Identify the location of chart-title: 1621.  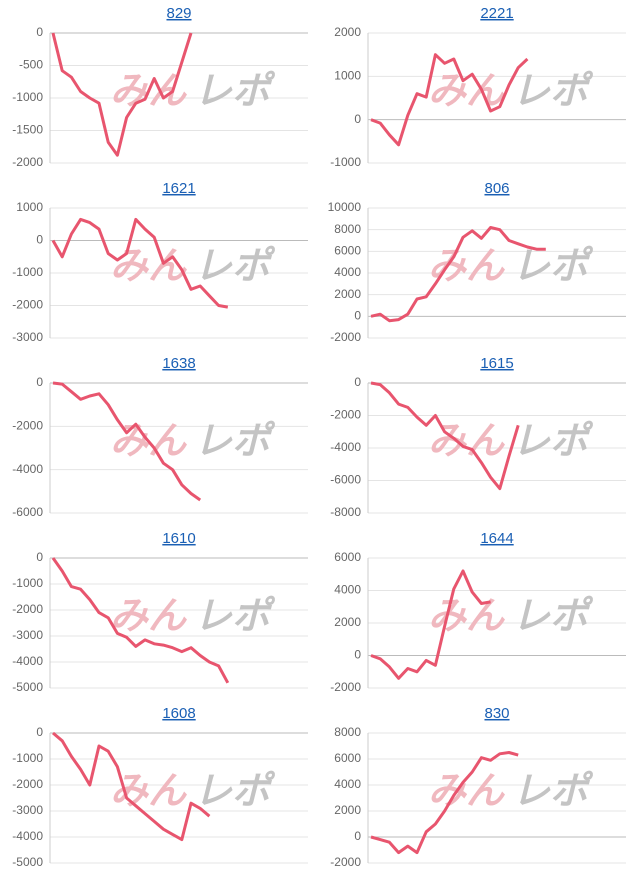
(178, 188).